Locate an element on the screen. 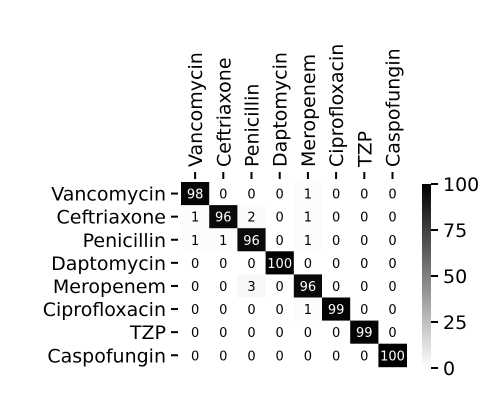 This screenshot has width=500, height=400. row-label: Caspofungin is located at coordinates (106, 356).